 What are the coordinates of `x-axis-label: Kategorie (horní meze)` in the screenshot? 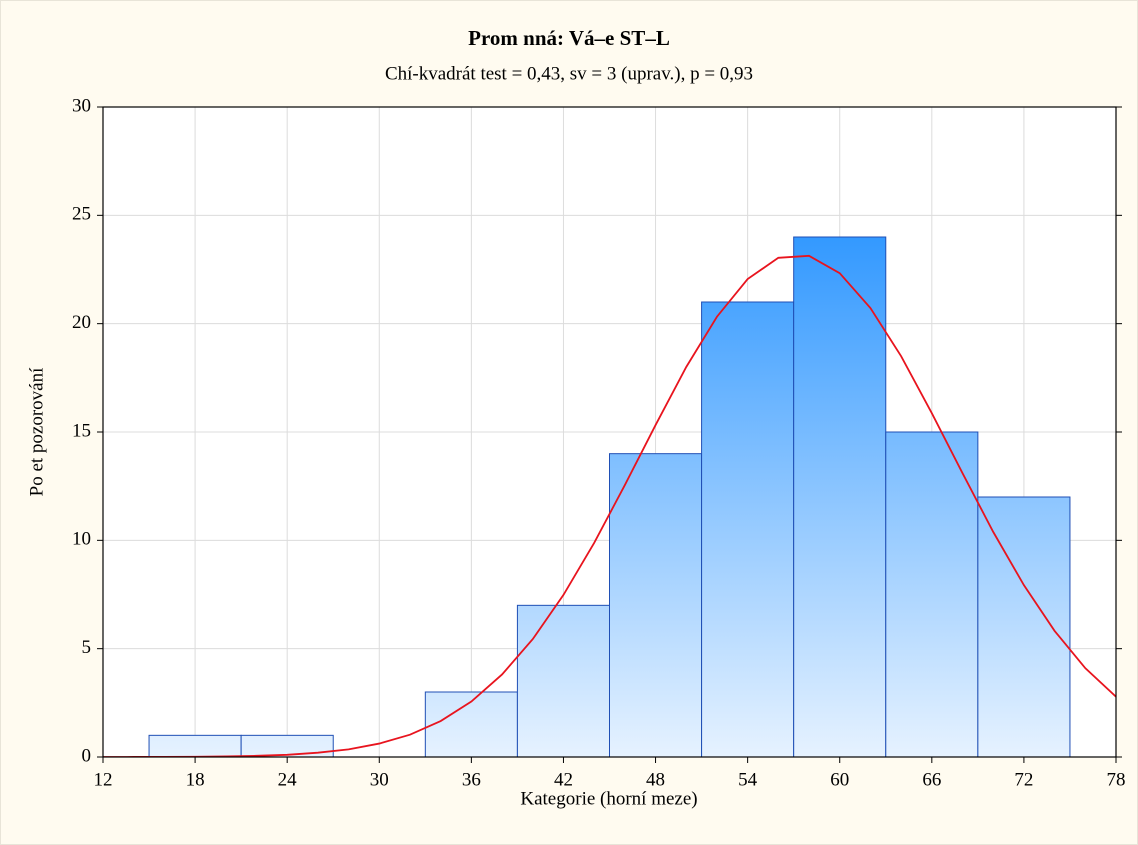 It's located at (608, 798).